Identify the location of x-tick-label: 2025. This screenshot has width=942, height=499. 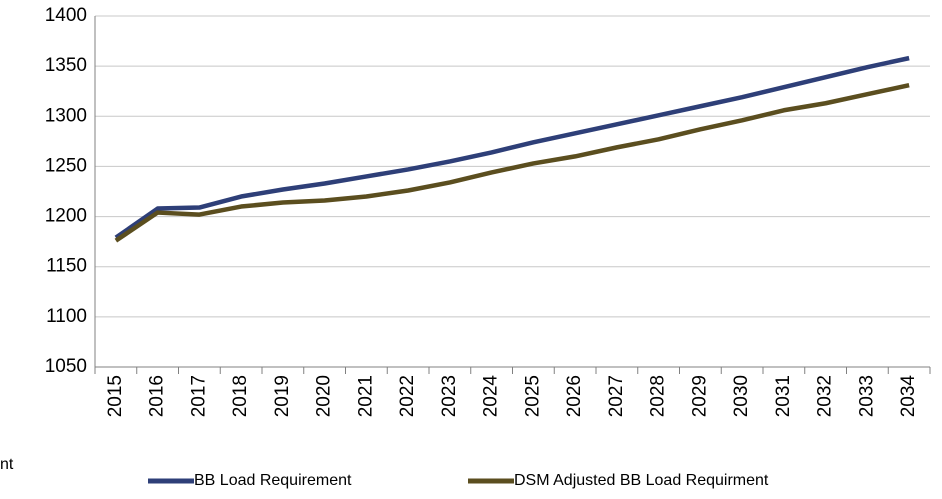
(532, 396).